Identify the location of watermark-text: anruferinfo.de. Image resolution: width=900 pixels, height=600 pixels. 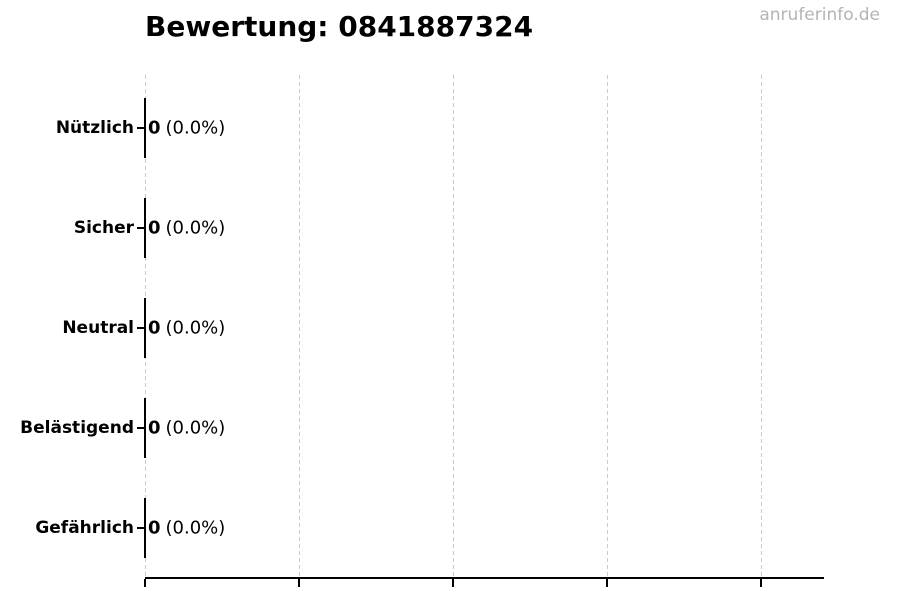
(819, 15).